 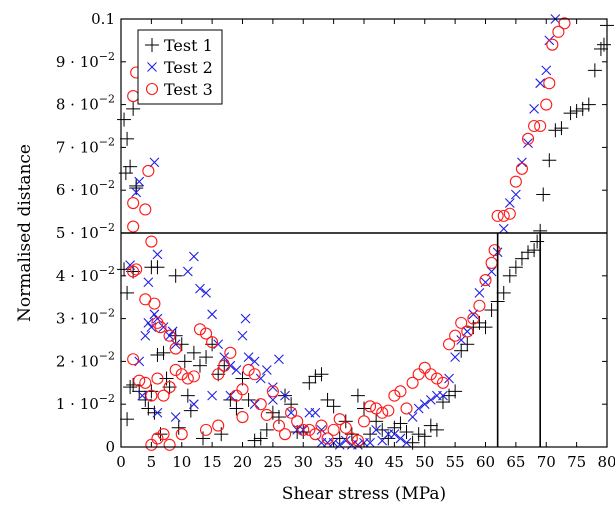 I want to click on x-tick-label: 35, so click(x=333, y=462).